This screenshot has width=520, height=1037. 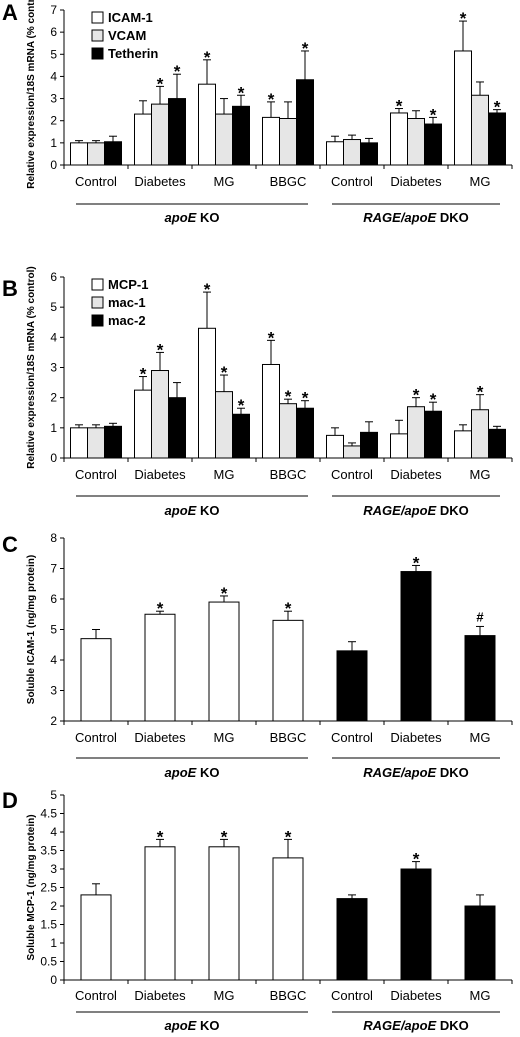 What do you see at coordinates (127, 302) in the screenshot?
I see `legend-label: mac-1` at bounding box center [127, 302].